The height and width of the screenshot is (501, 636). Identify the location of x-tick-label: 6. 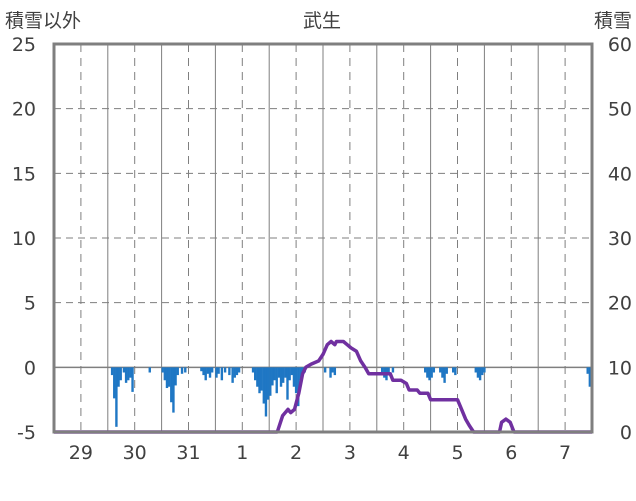
(511, 453).